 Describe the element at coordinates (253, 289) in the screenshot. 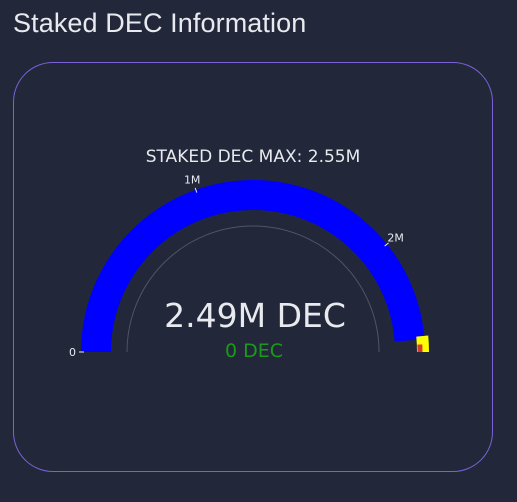

I see `gauge-inner-outline` at that location.